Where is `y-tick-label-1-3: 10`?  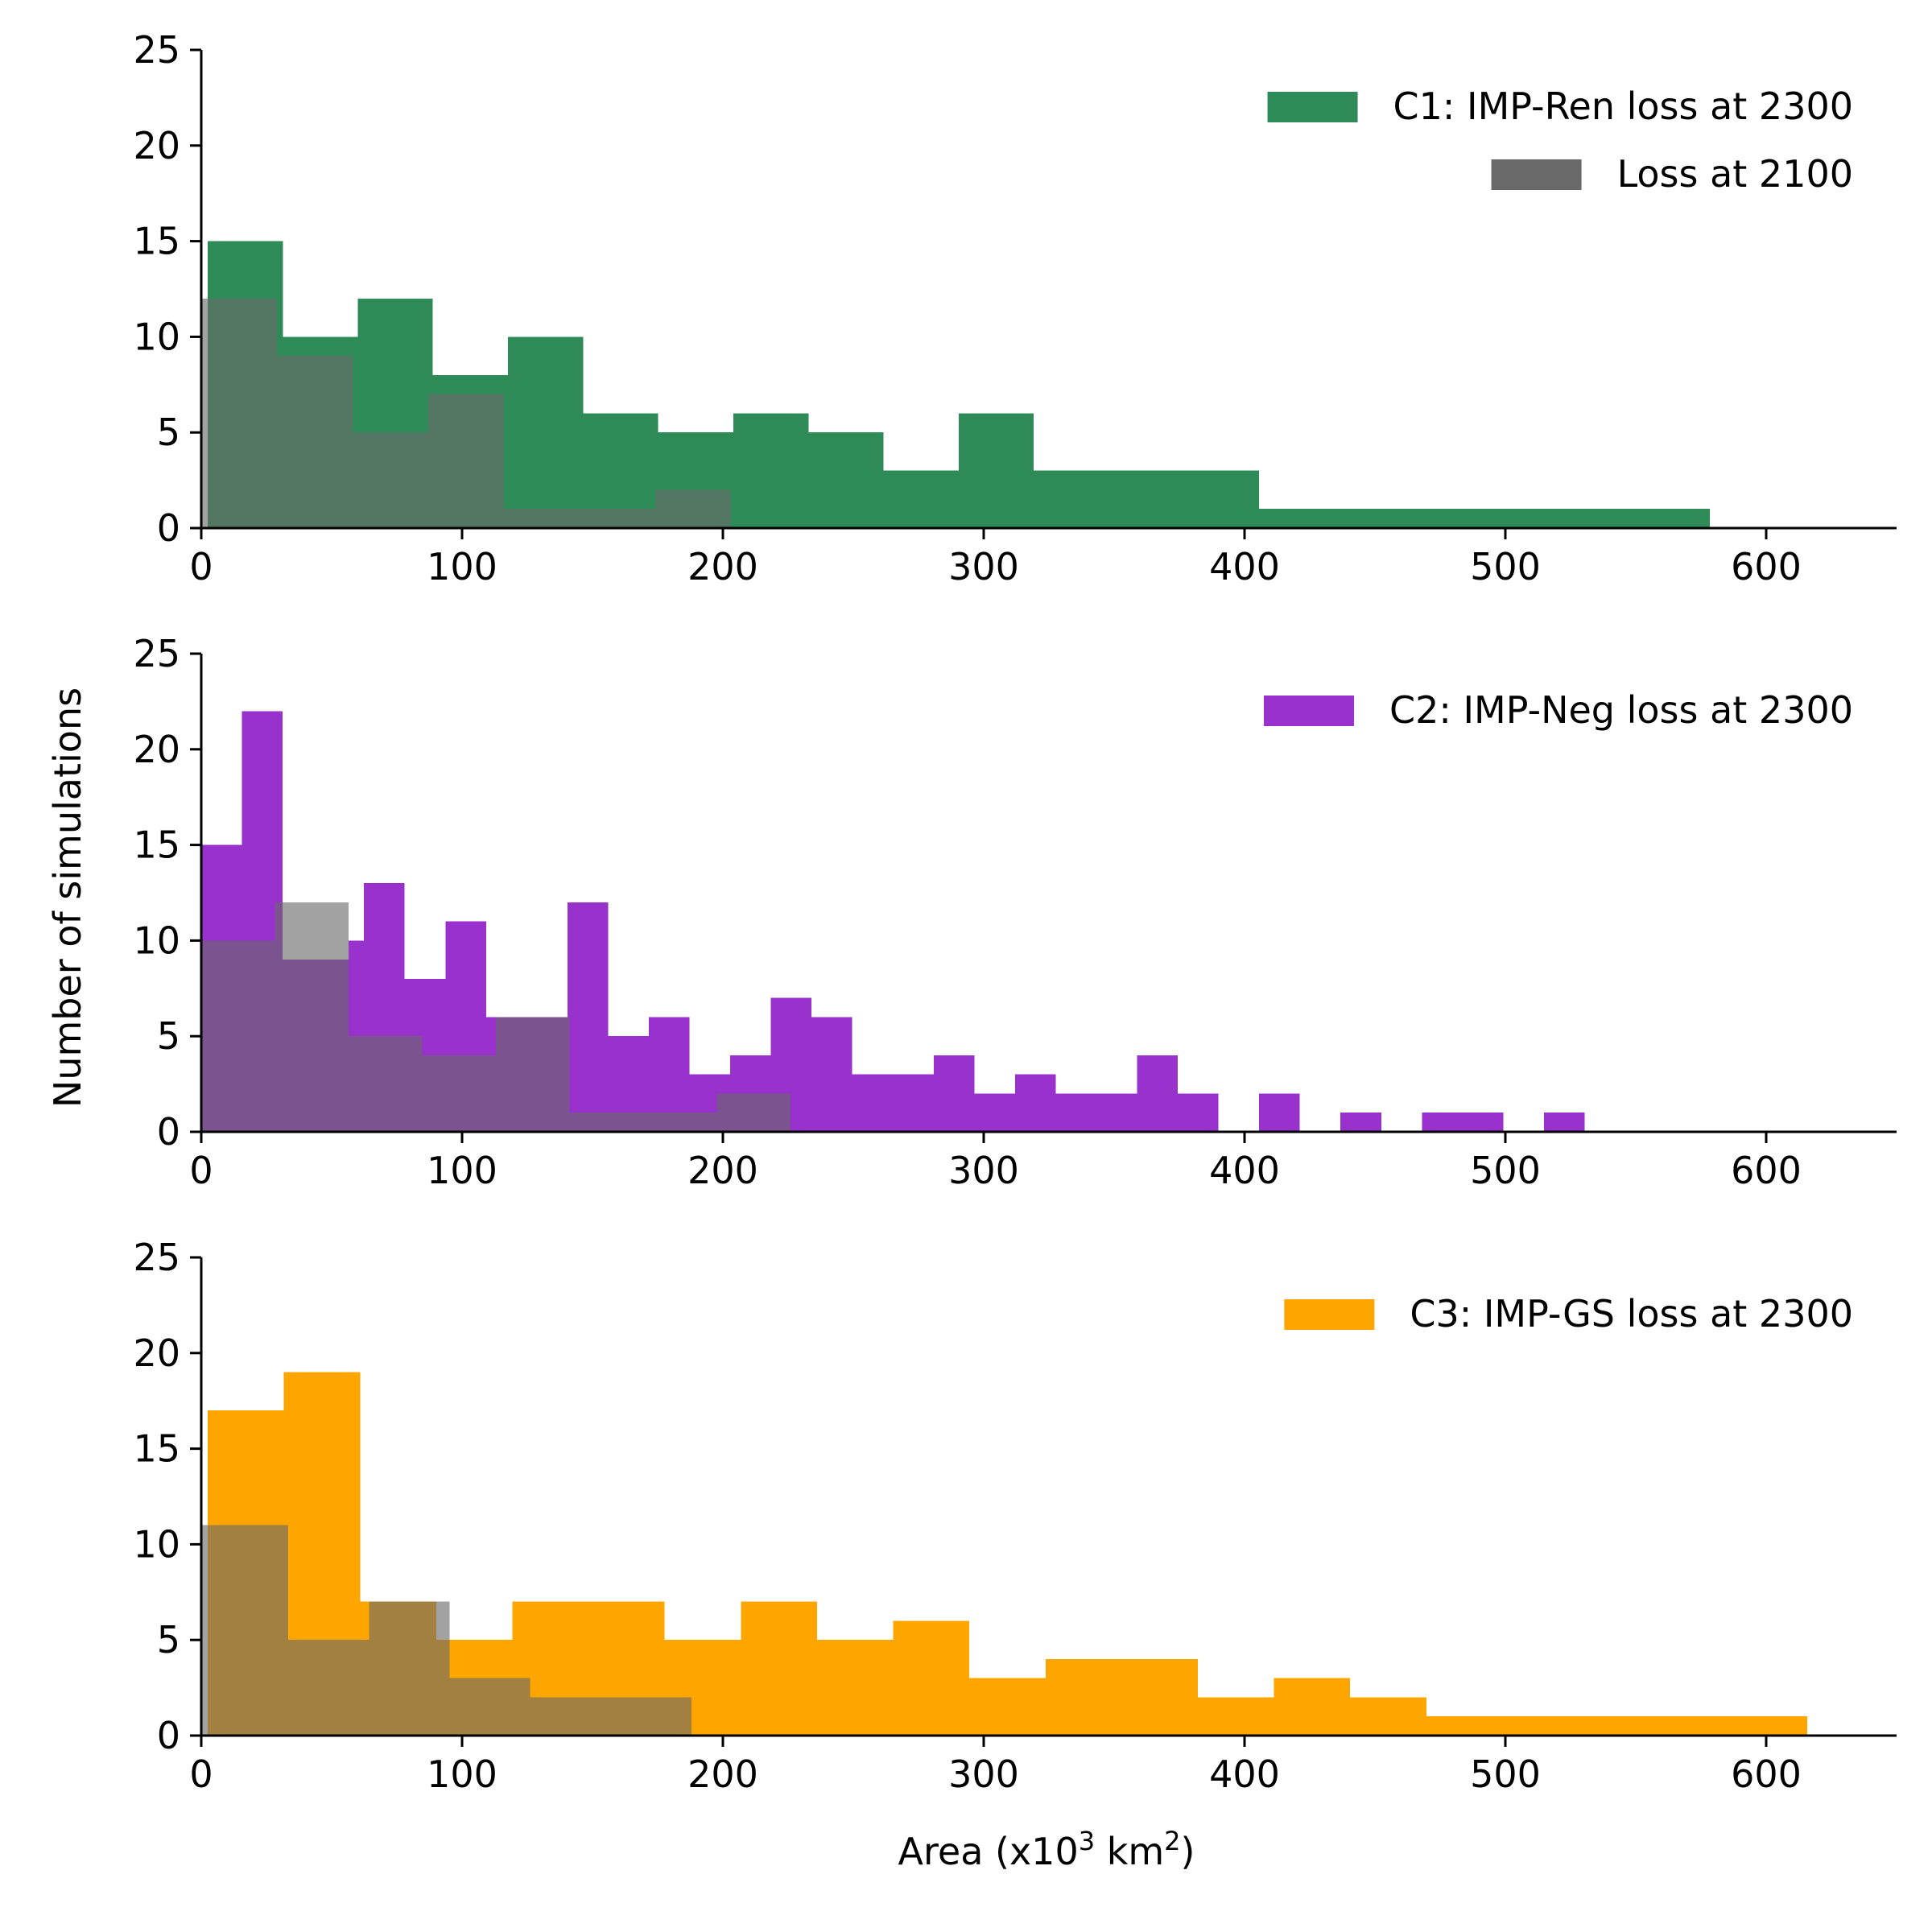 y-tick-label-1-3: 10 is located at coordinates (156, 336).